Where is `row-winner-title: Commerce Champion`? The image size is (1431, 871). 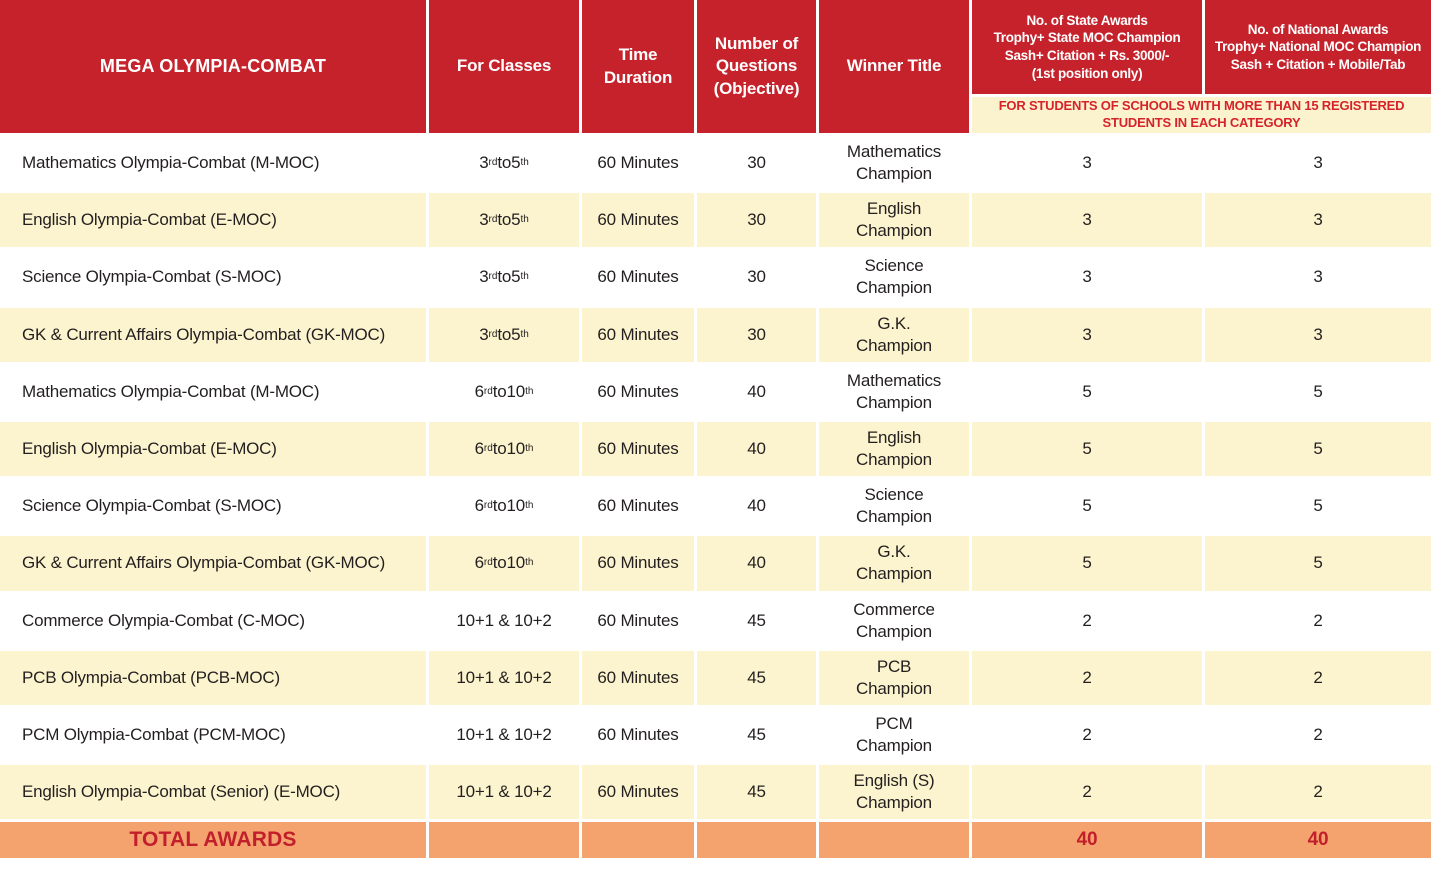 row-winner-title: Commerce Champion is located at coordinates (894, 620).